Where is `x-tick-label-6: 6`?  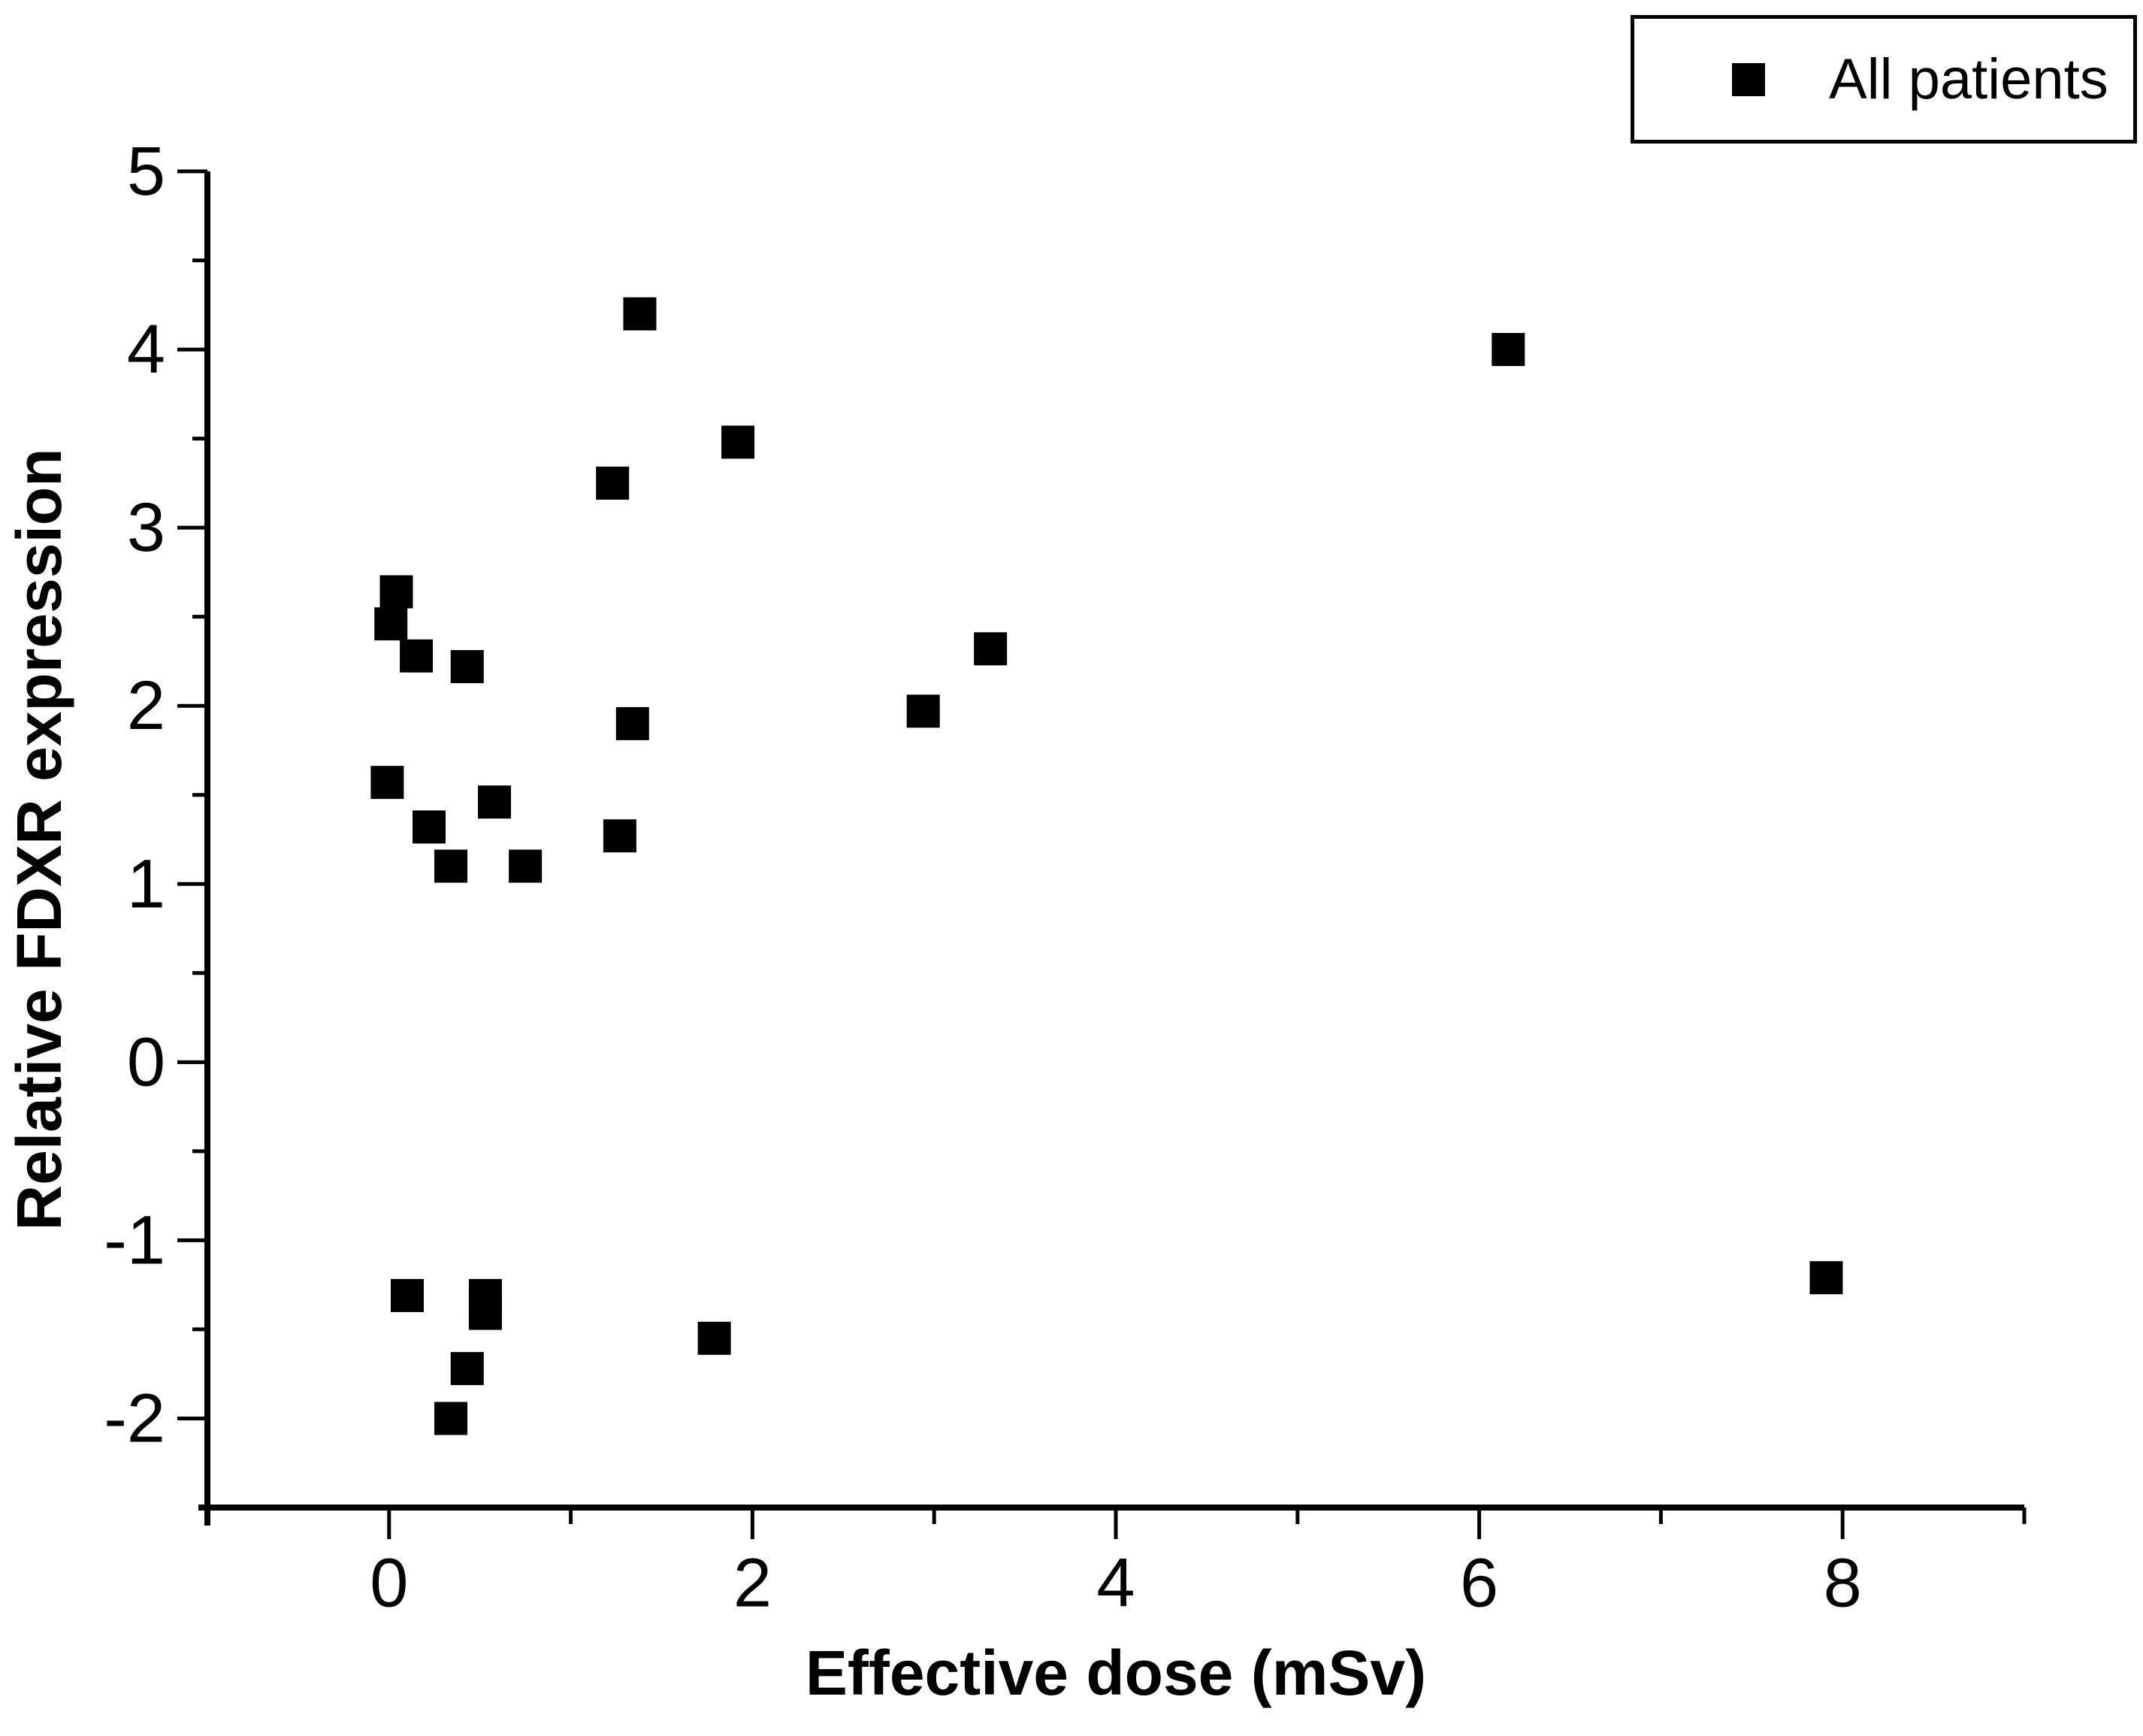
x-tick-label-6: 6 is located at coordinates (1479, 1583).